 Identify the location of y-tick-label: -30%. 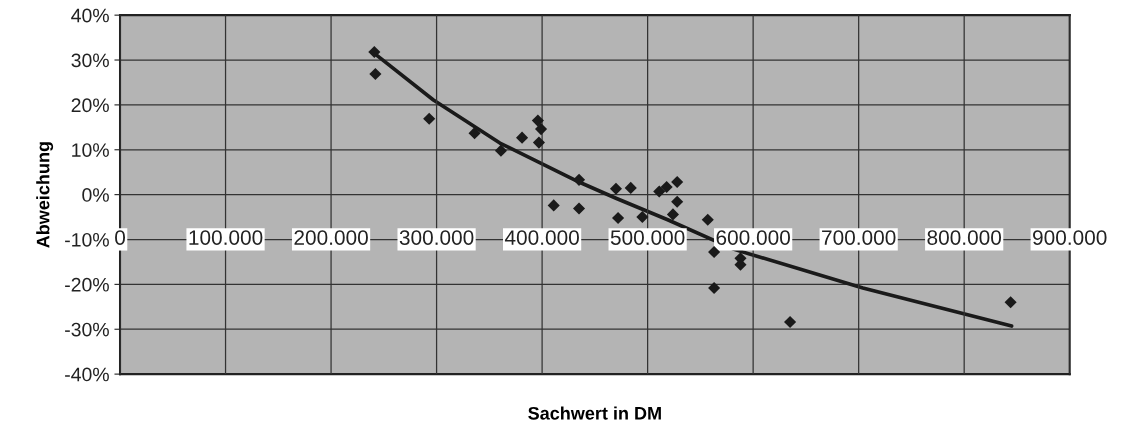
(87, 329).